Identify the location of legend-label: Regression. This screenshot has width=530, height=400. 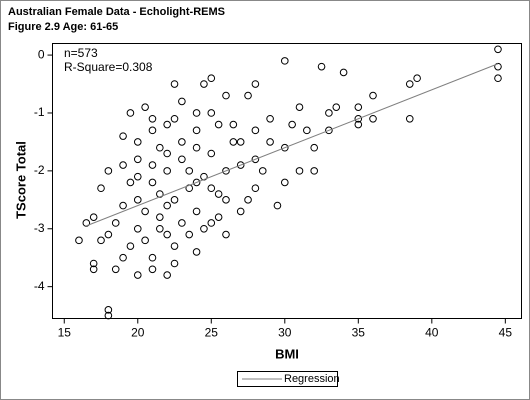
(312, 379).